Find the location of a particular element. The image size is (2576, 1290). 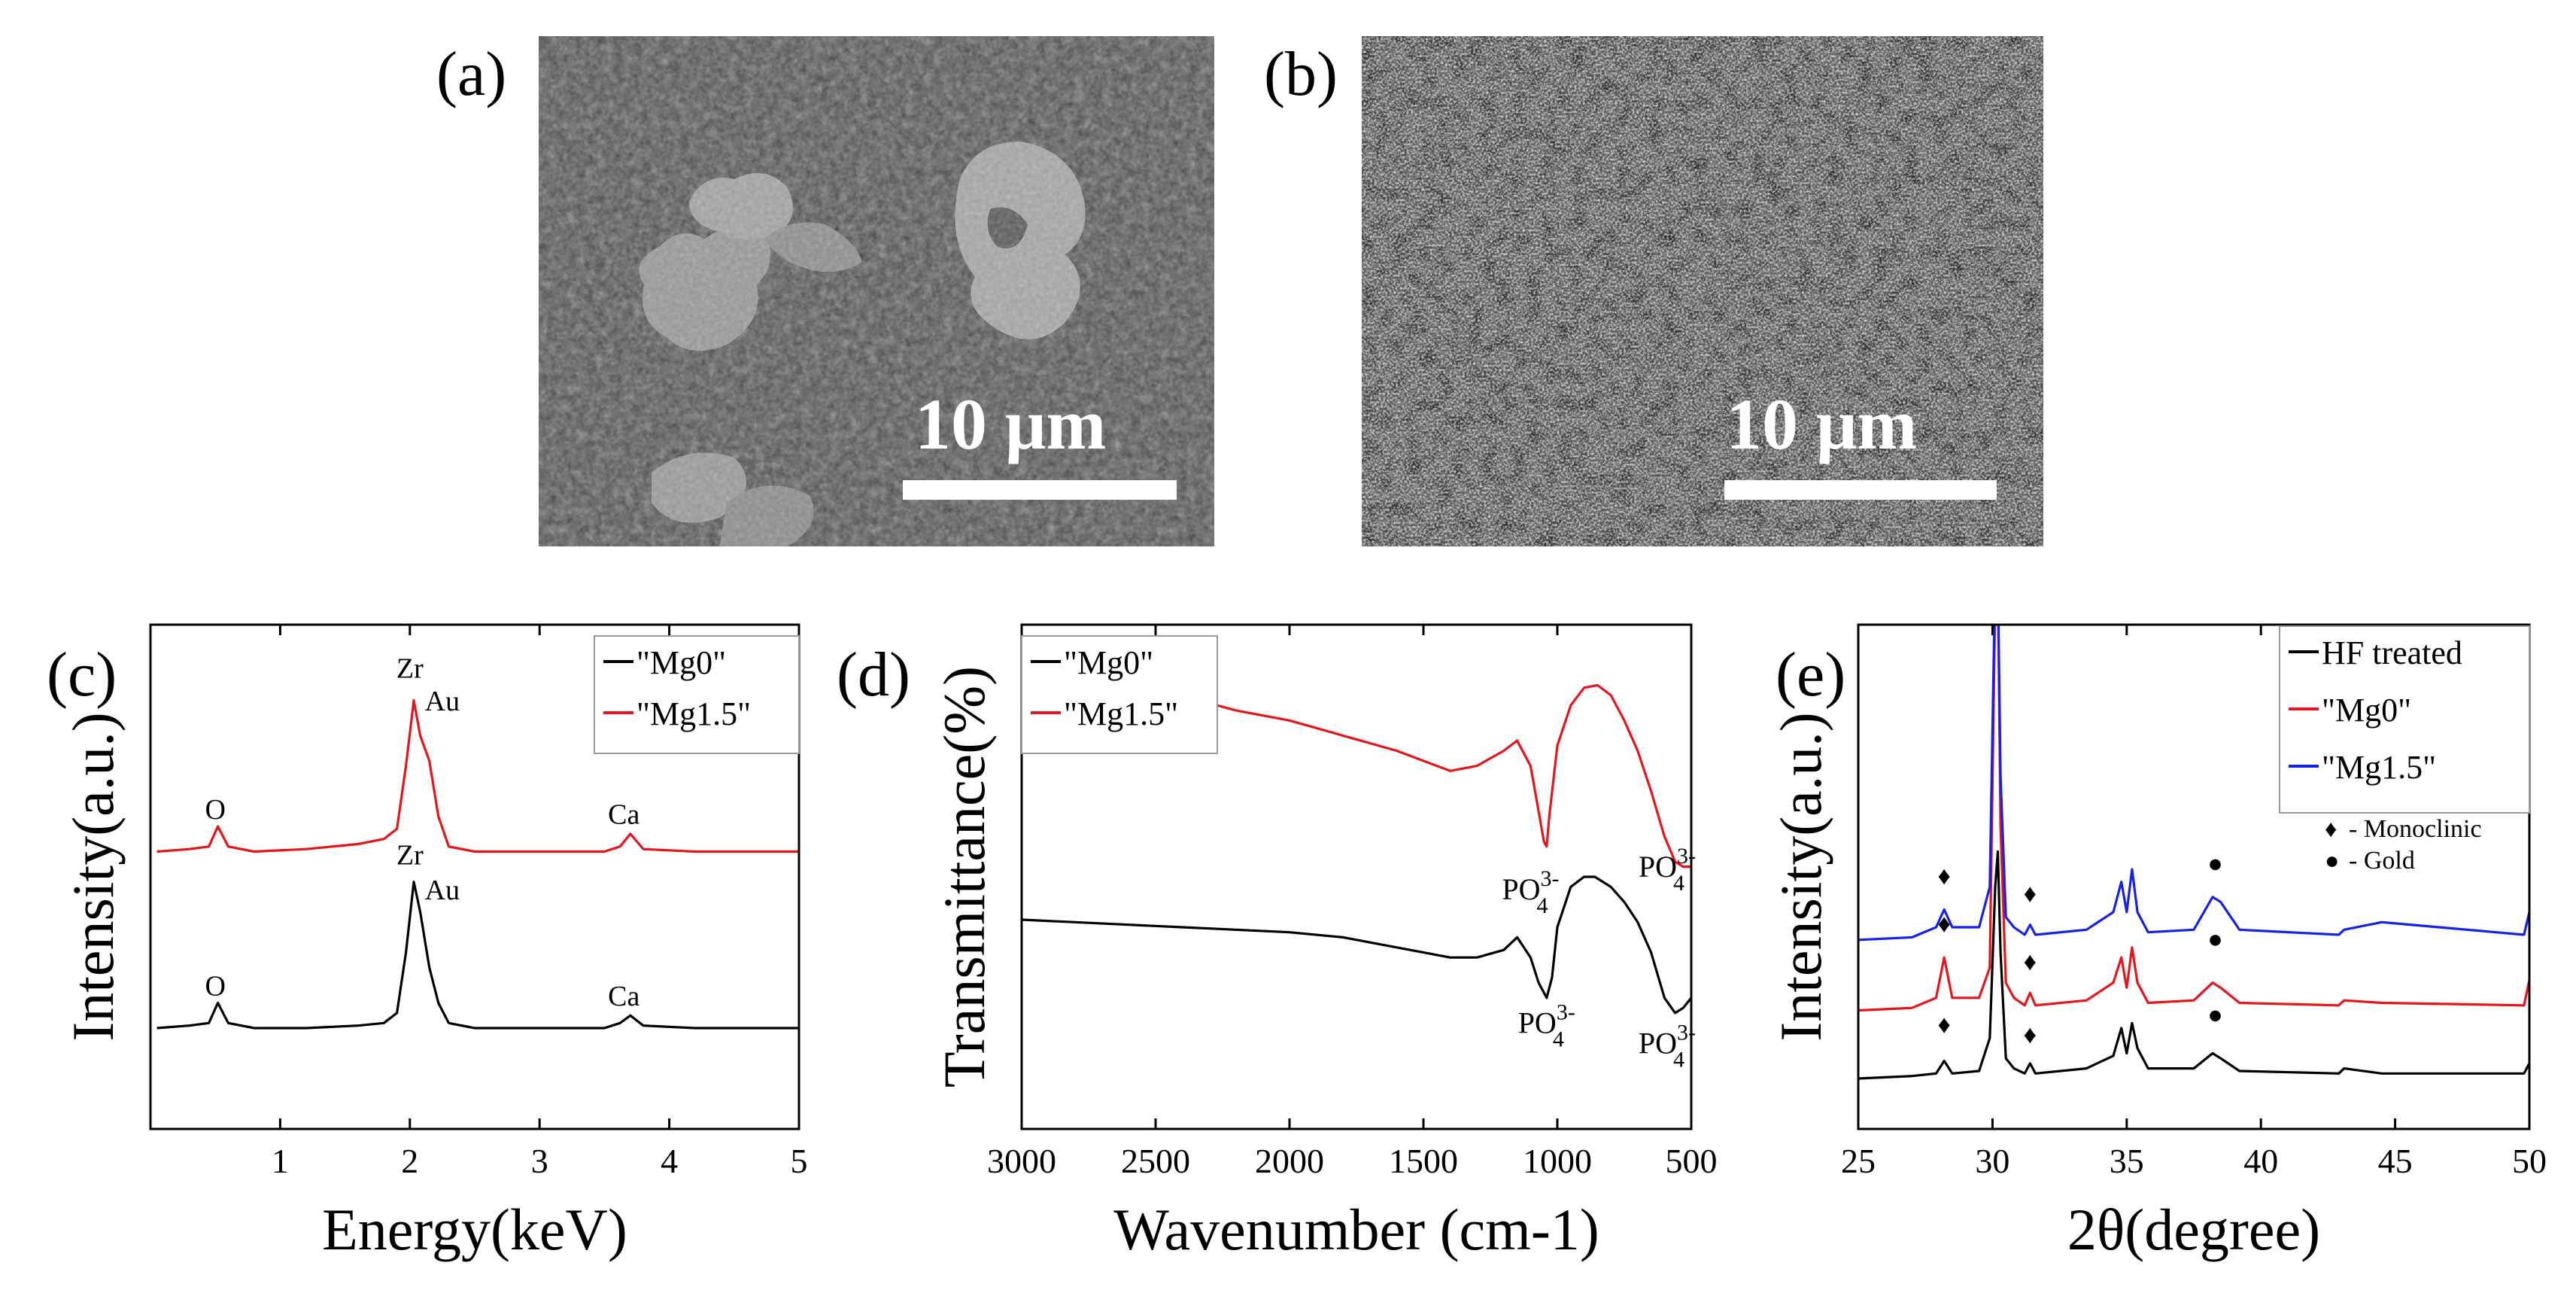

legend-box-d is located at coordinates (1119, 694).